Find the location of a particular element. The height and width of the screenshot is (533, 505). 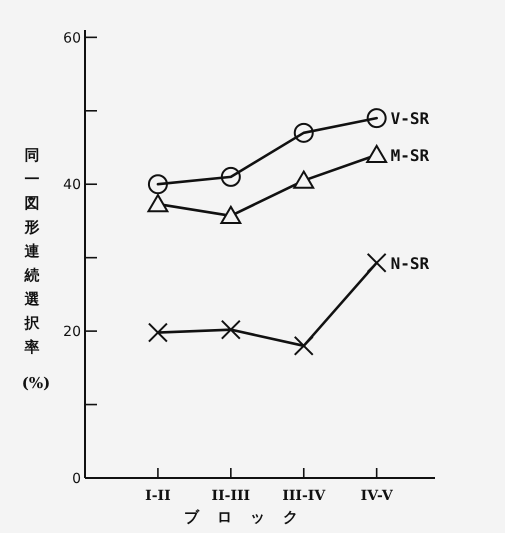

y-tick-label: 40 is located at coordinates (72, 185).